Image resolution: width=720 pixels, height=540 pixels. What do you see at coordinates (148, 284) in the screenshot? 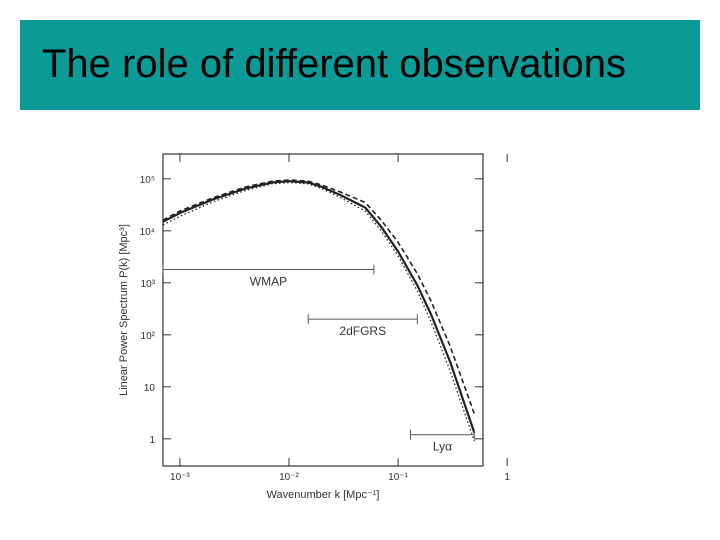
I see `y-tick-label-3: 10³` at bounding box center [148, 284].